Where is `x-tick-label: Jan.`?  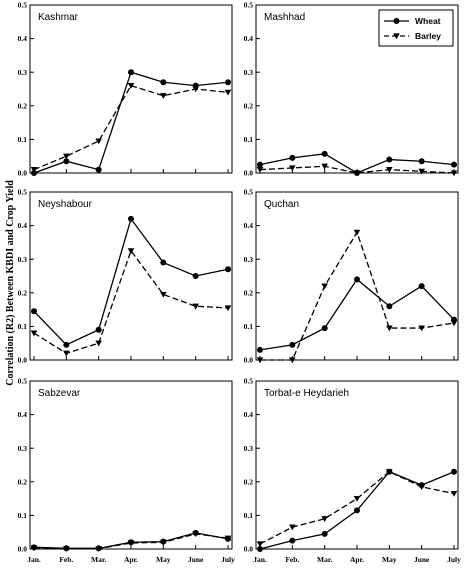
x-tick-label: Jan. is located at coordinates (34, 559).